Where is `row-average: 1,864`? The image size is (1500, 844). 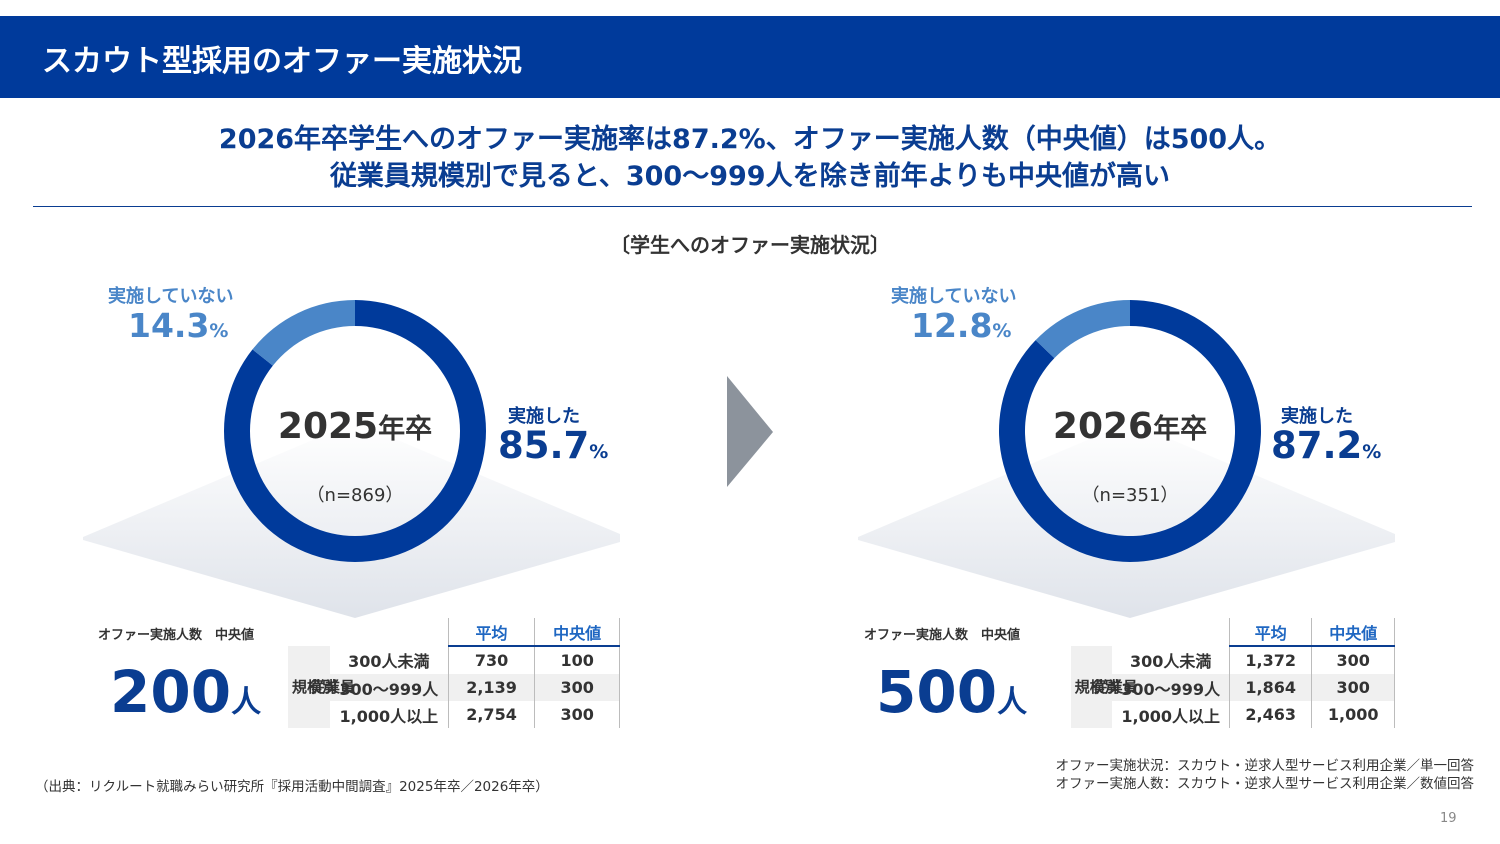
row-average: 1,864 is located at coordinates (1270, 687).